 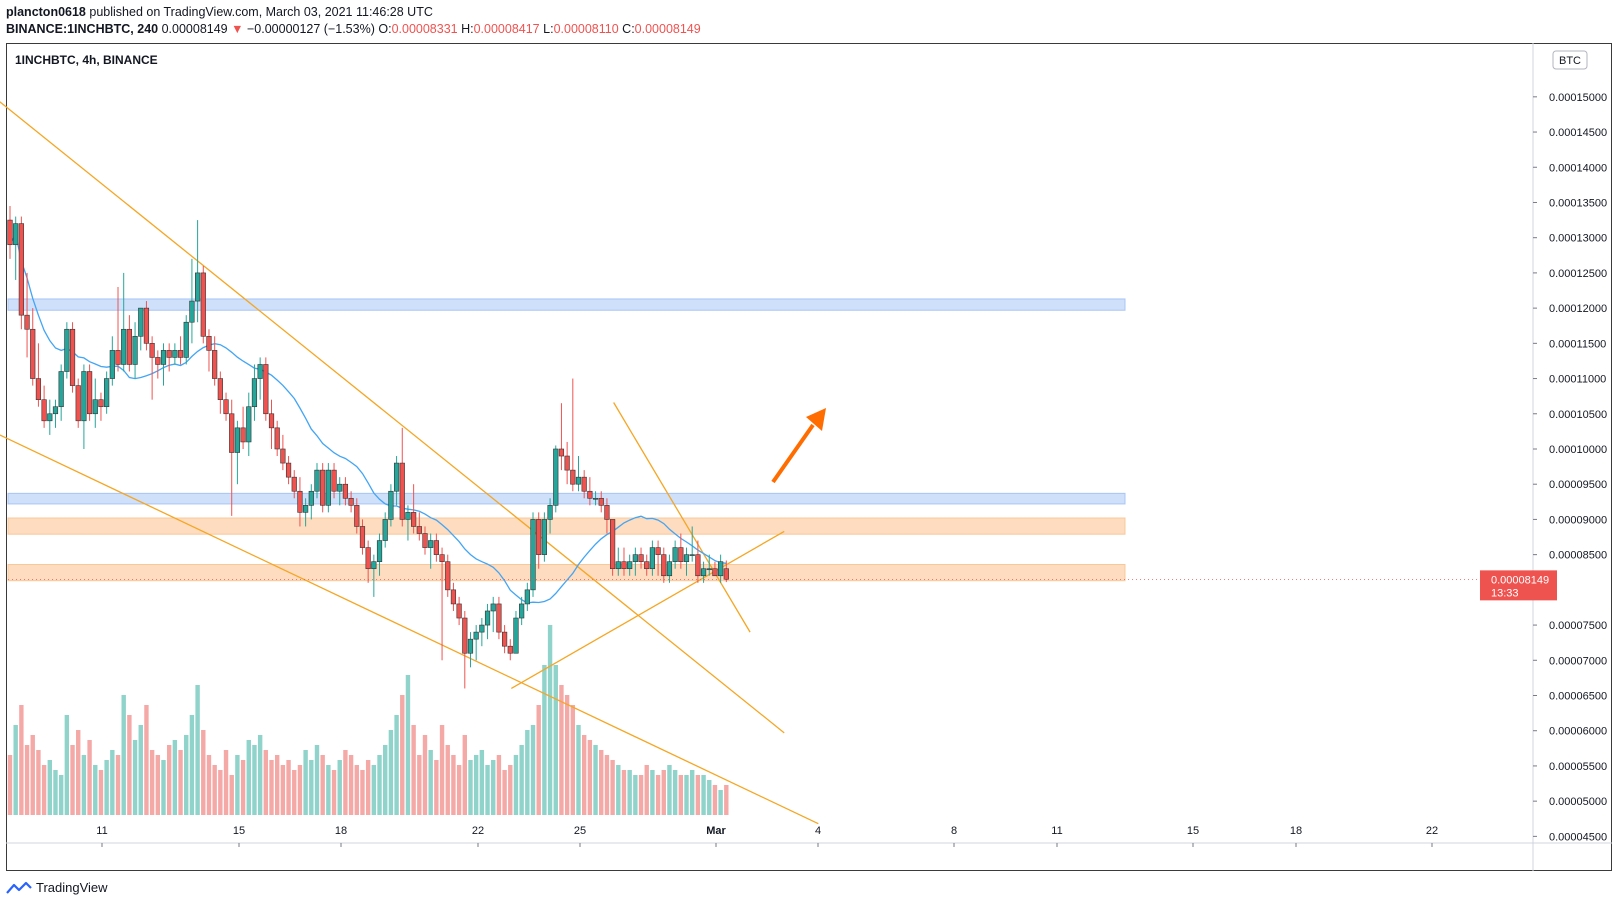 I want to click on price-tick-label: 0.00007500, so click(x=1578, y=626).